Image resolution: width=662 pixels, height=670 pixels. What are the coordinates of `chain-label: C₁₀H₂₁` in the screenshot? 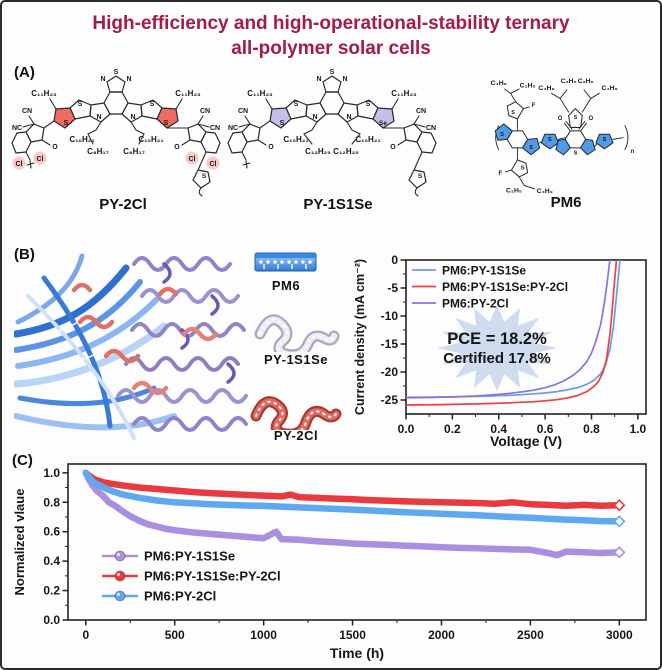 It's located at (82, 139).